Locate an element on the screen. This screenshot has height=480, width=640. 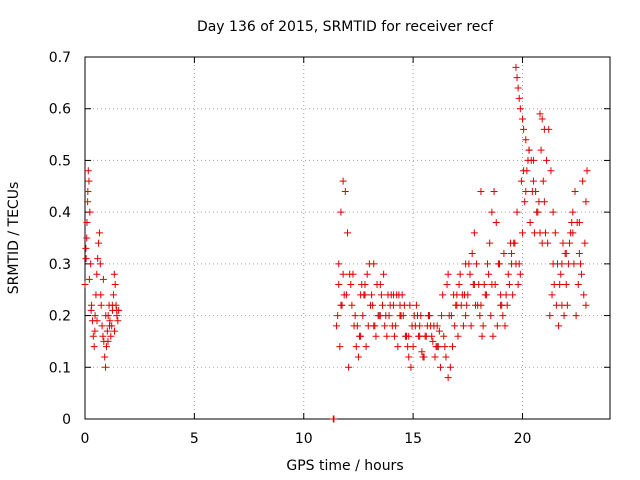
y-tick-label: 0 is located at coordinates (66, 420).